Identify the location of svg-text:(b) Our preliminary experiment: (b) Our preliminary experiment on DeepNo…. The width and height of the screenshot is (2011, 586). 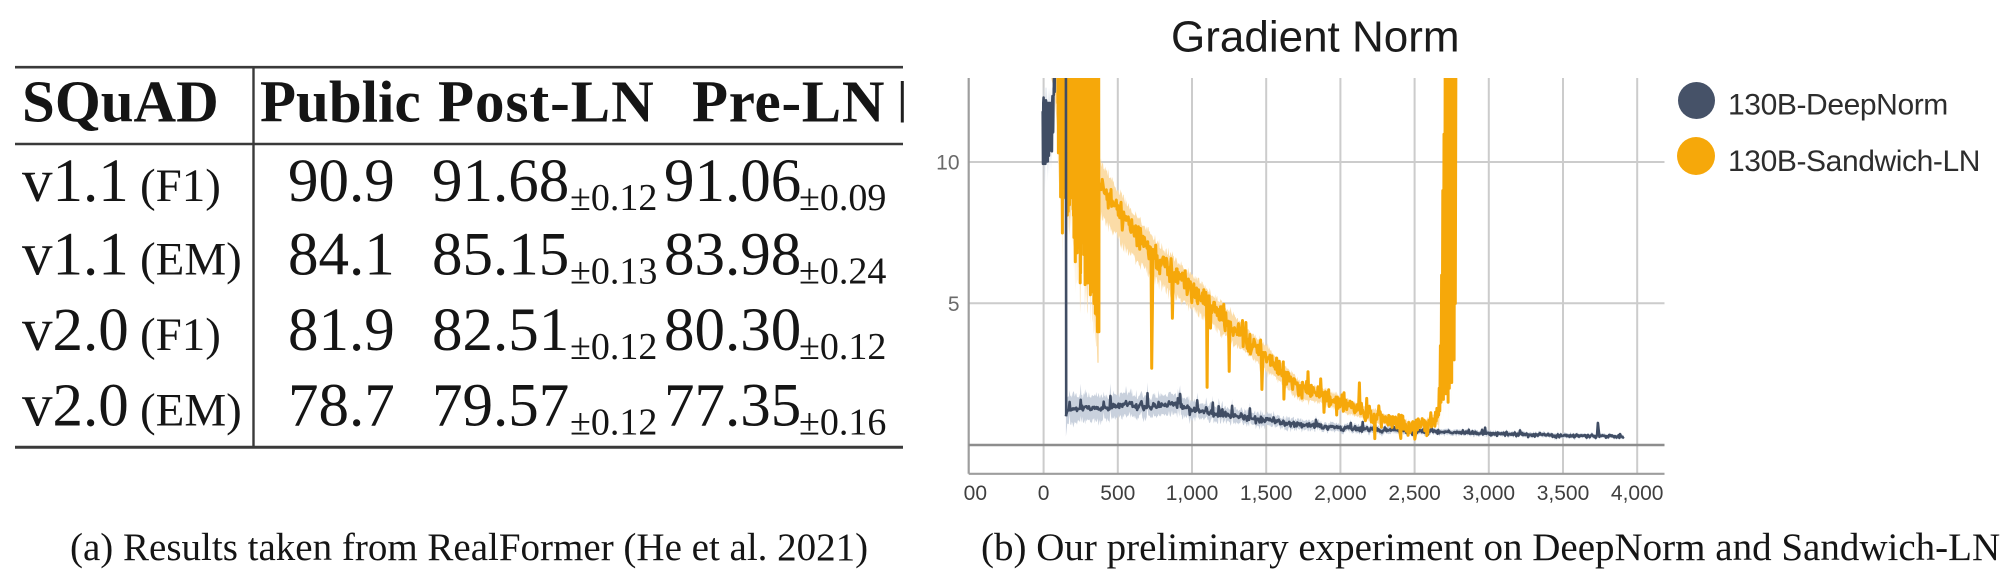
(1490, 547).